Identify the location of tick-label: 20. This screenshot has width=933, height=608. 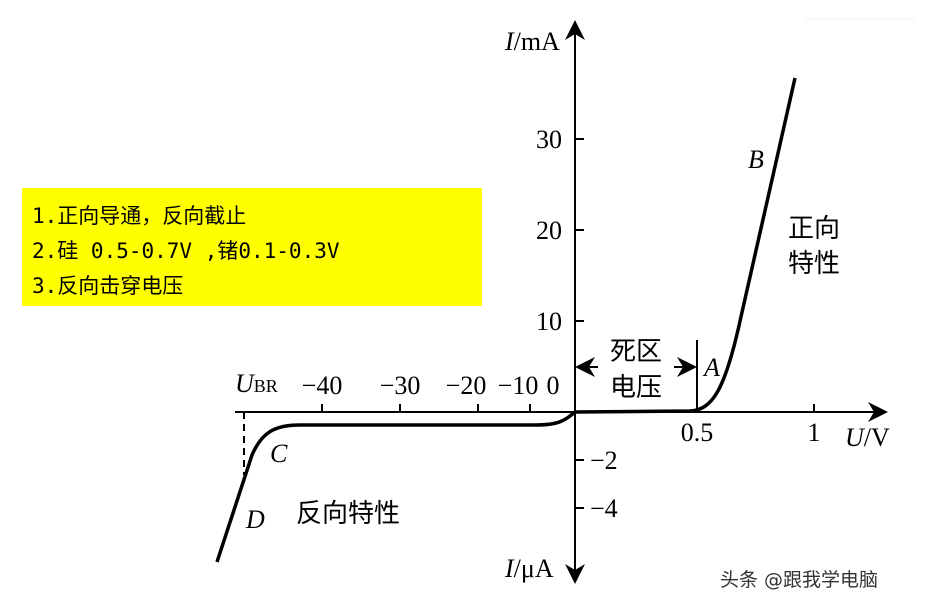
(549, 230).